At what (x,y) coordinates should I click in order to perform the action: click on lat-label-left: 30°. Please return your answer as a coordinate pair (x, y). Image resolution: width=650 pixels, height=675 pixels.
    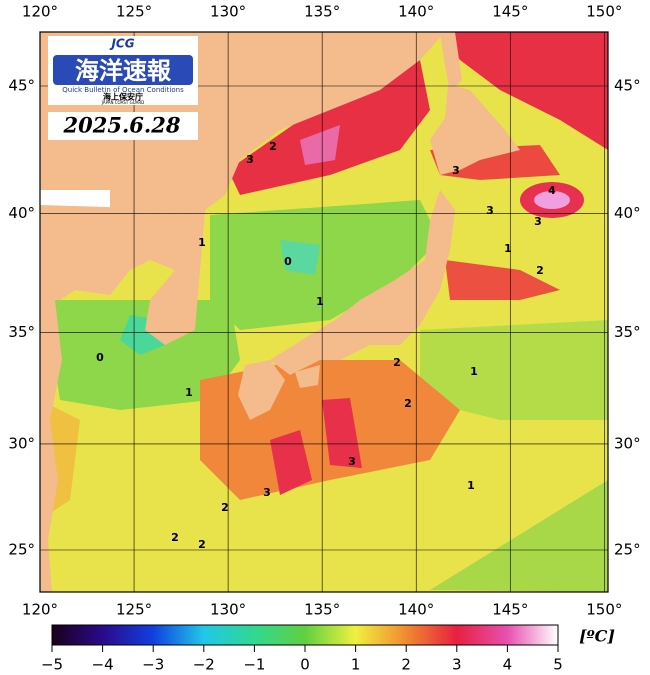
    Looking at the image, I should click on (21, 443).